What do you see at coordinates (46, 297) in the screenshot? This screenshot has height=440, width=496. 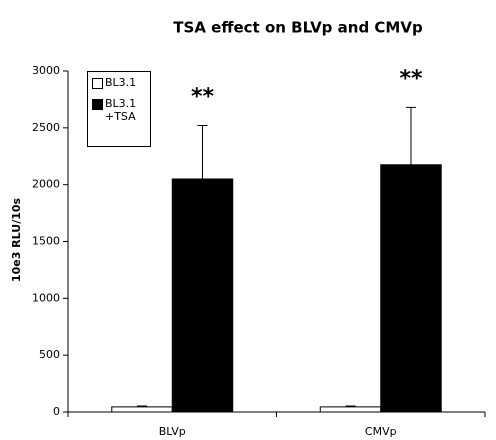 I see `y-tick-label: 1000` at bounding box center [46, 297].